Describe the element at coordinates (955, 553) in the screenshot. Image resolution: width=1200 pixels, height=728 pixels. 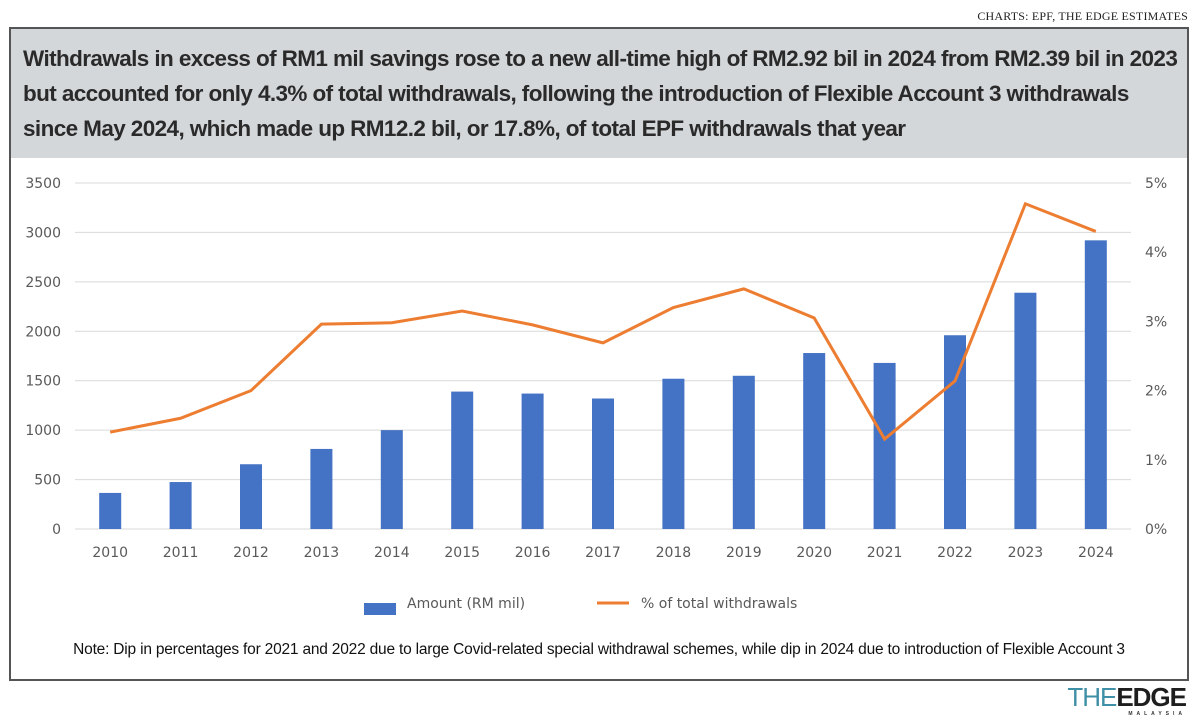
I see `x-tick-label: 2022` at that location.